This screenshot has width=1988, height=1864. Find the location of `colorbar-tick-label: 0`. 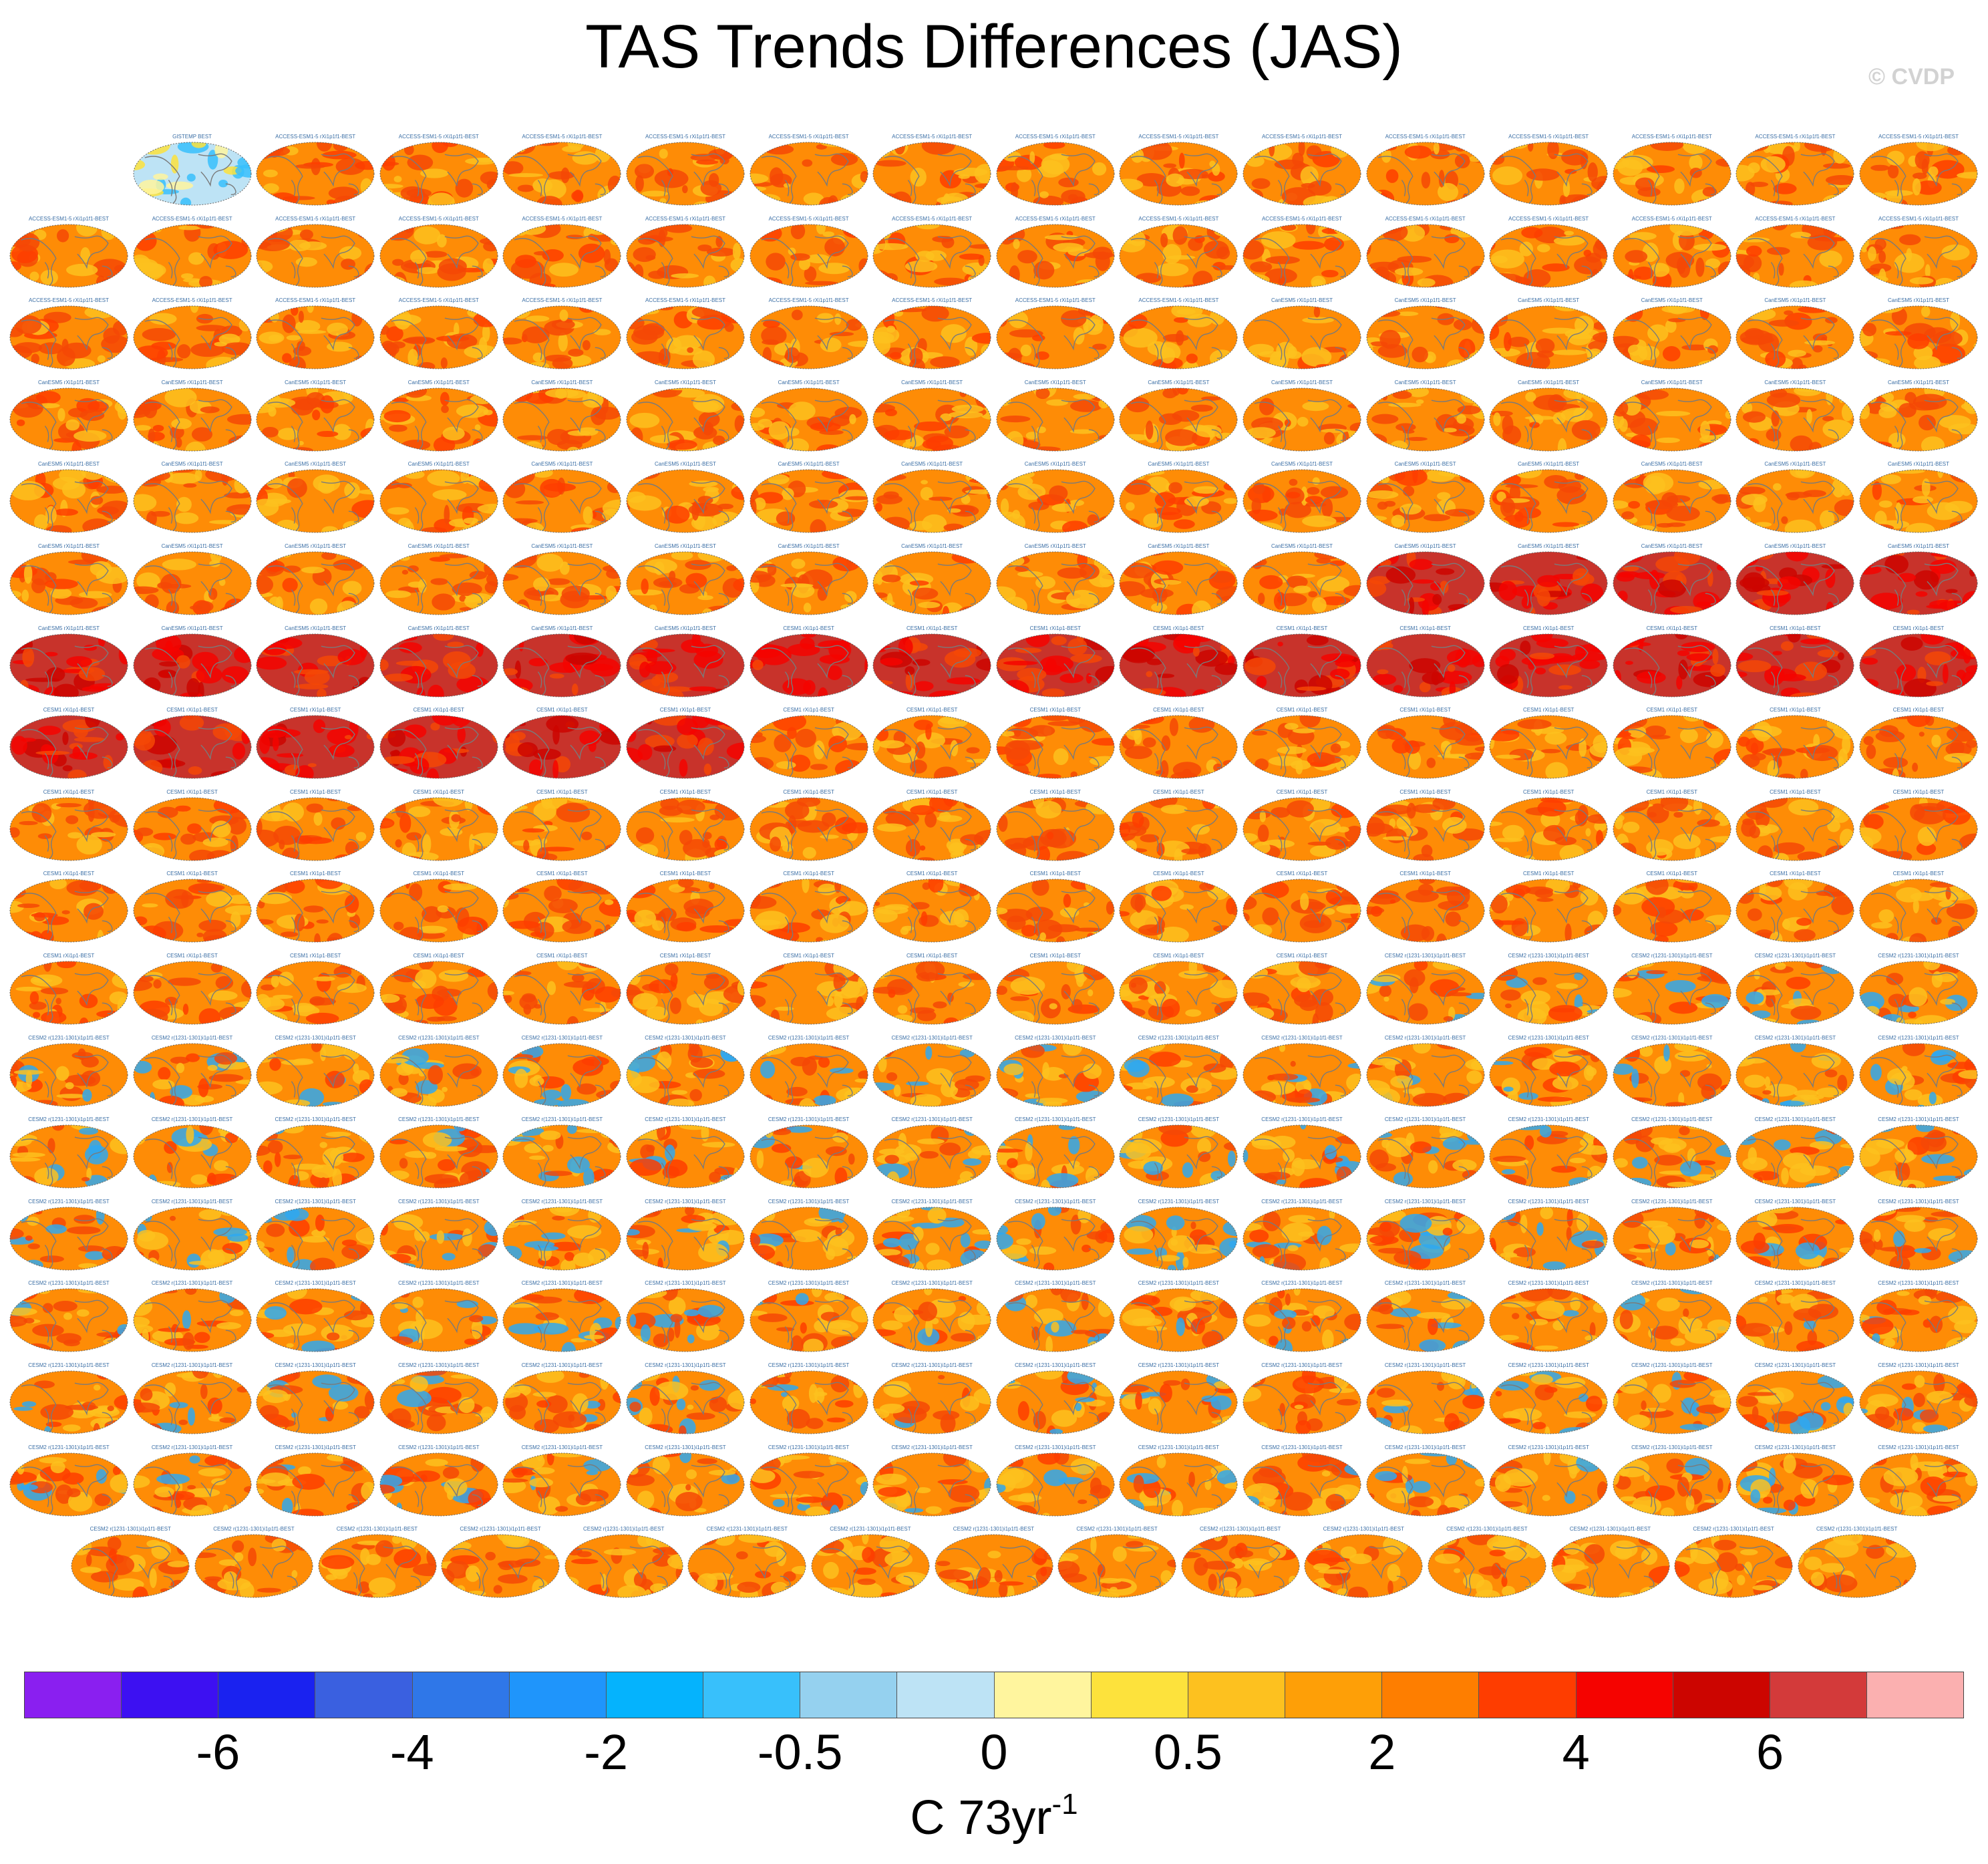

colorbar-tick-label: 0 is located at coordinates (994, 1752).